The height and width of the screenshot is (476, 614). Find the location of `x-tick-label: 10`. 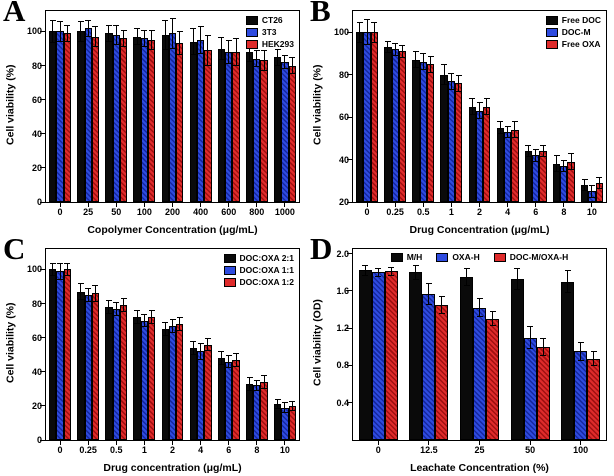

x-tick-label: 10 is located at coordinates (284, 450).